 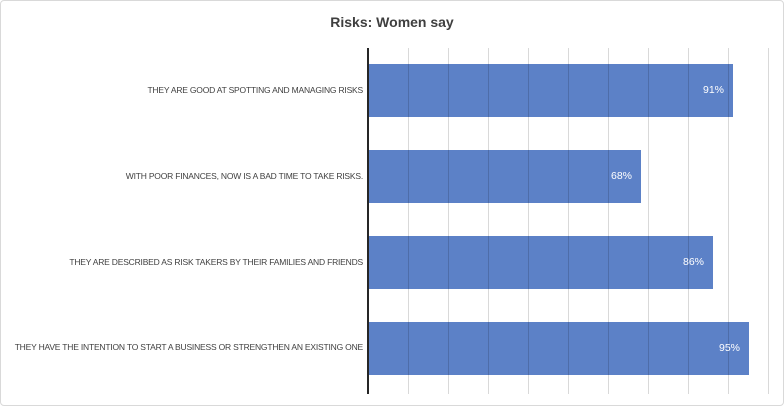 I want to click on gridline-90pct, so click(x=728, y=221).